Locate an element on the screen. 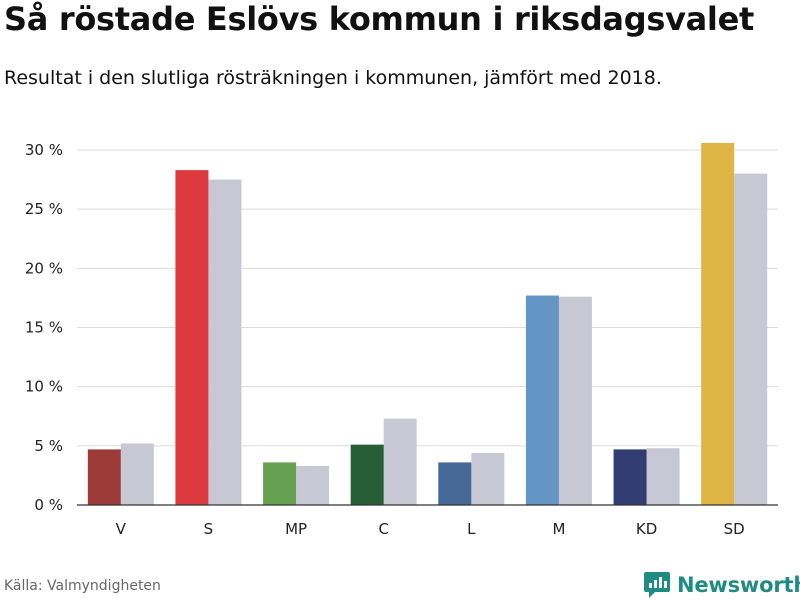 This screenshot has height=601, width=800. brand-logo: Newsworthy is located at coordinates (721, 585).